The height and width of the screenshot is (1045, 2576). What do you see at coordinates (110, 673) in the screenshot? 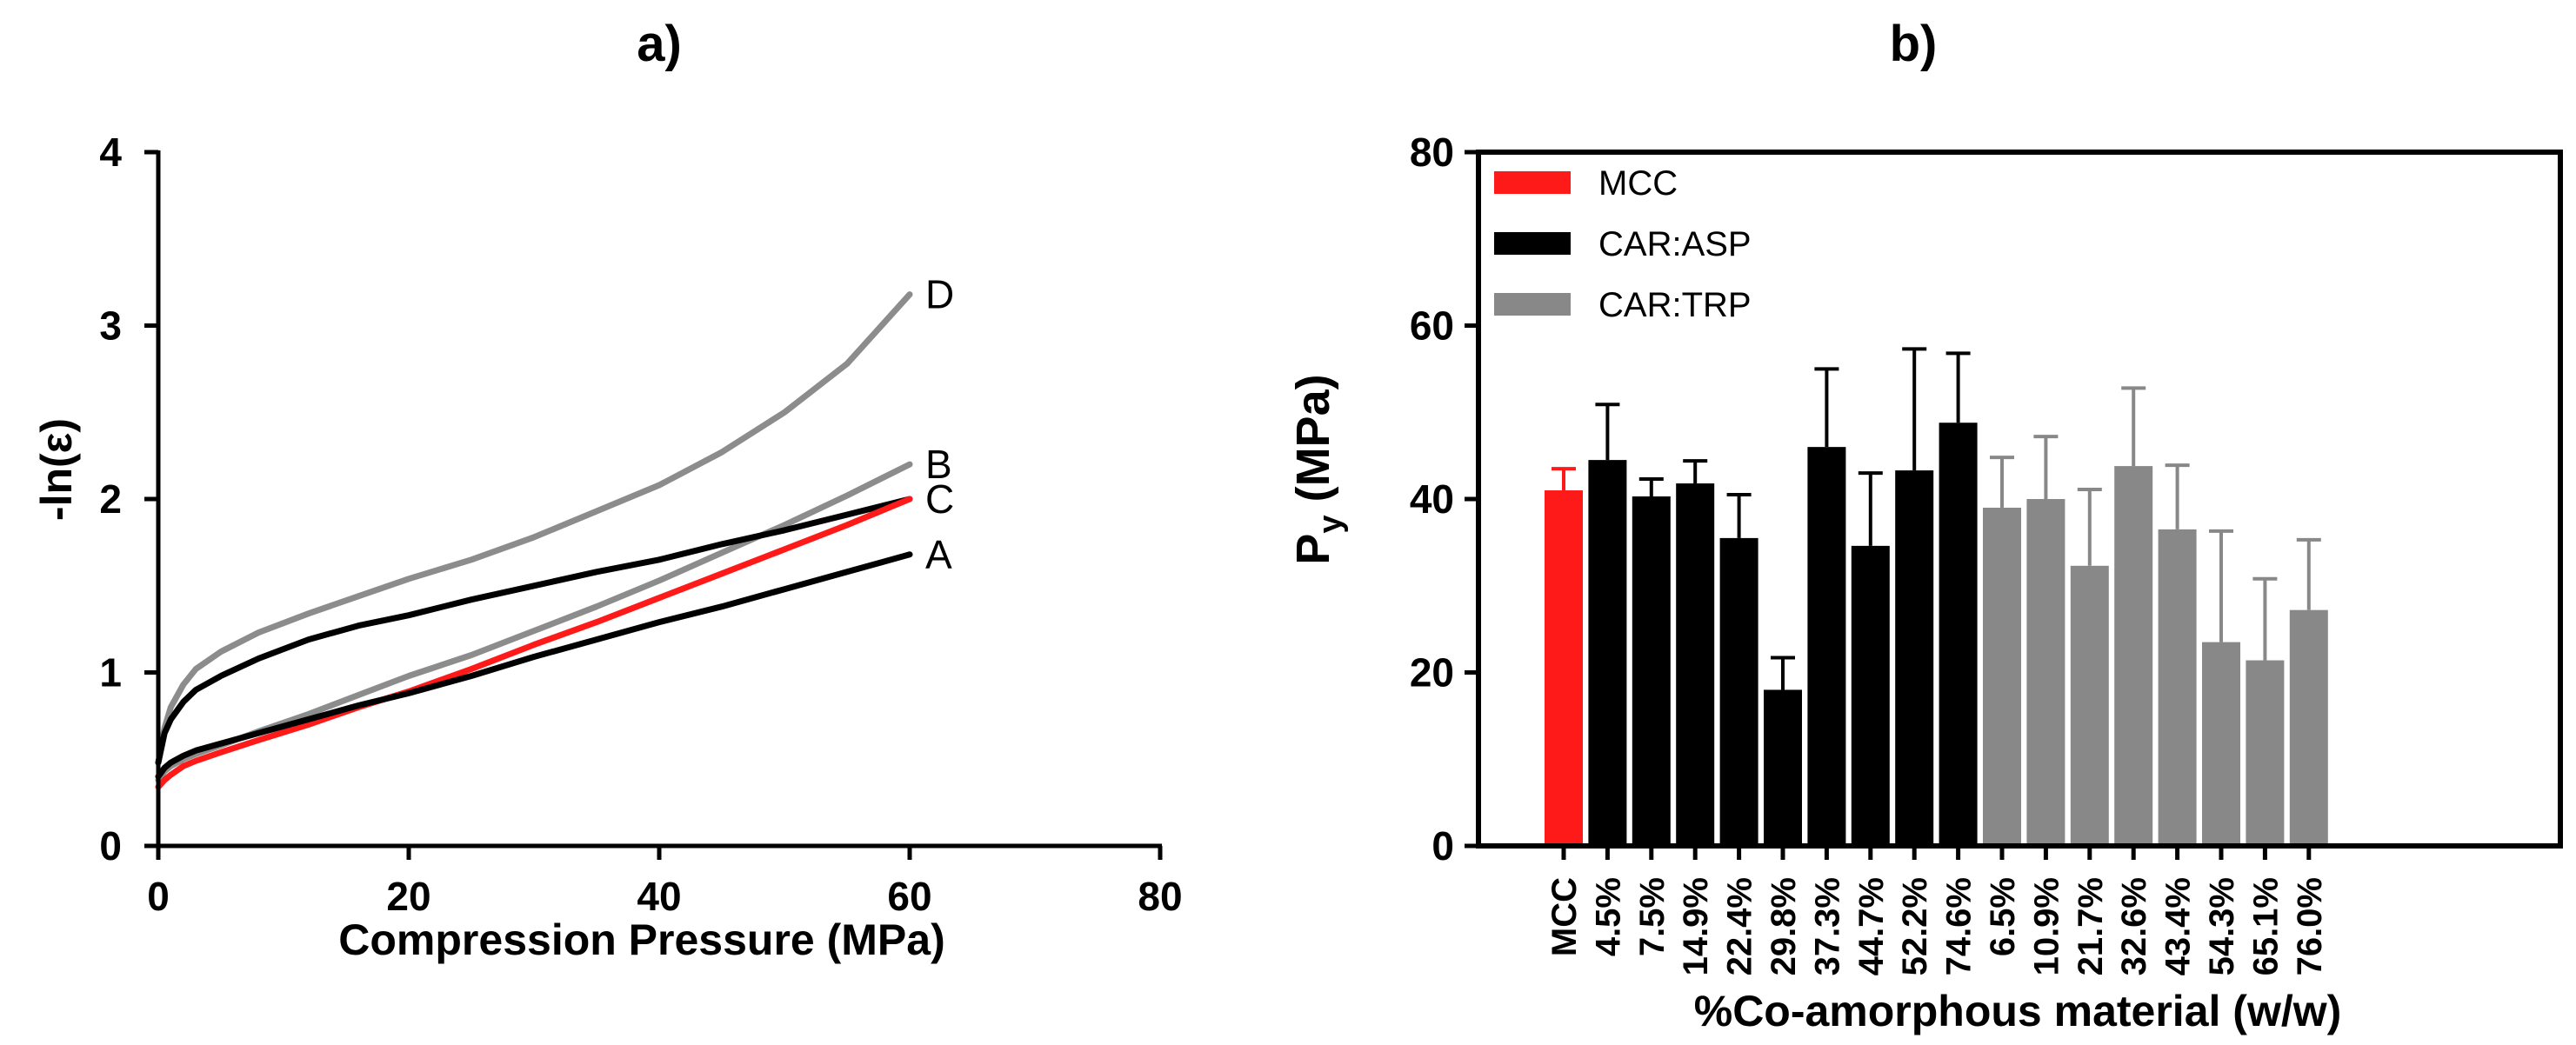
I see `panel-a-y-tick-label: 1` at bounding box center [110, 673].